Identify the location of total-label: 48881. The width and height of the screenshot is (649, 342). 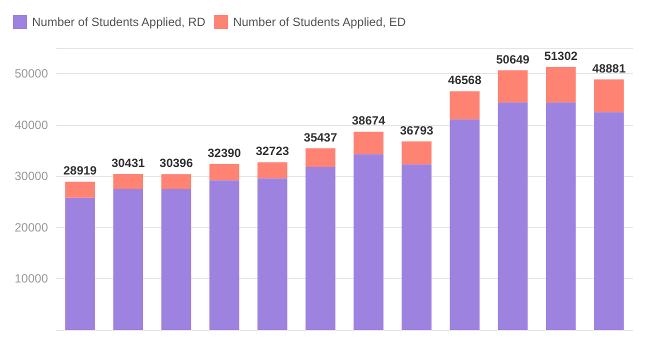
(609, 68).